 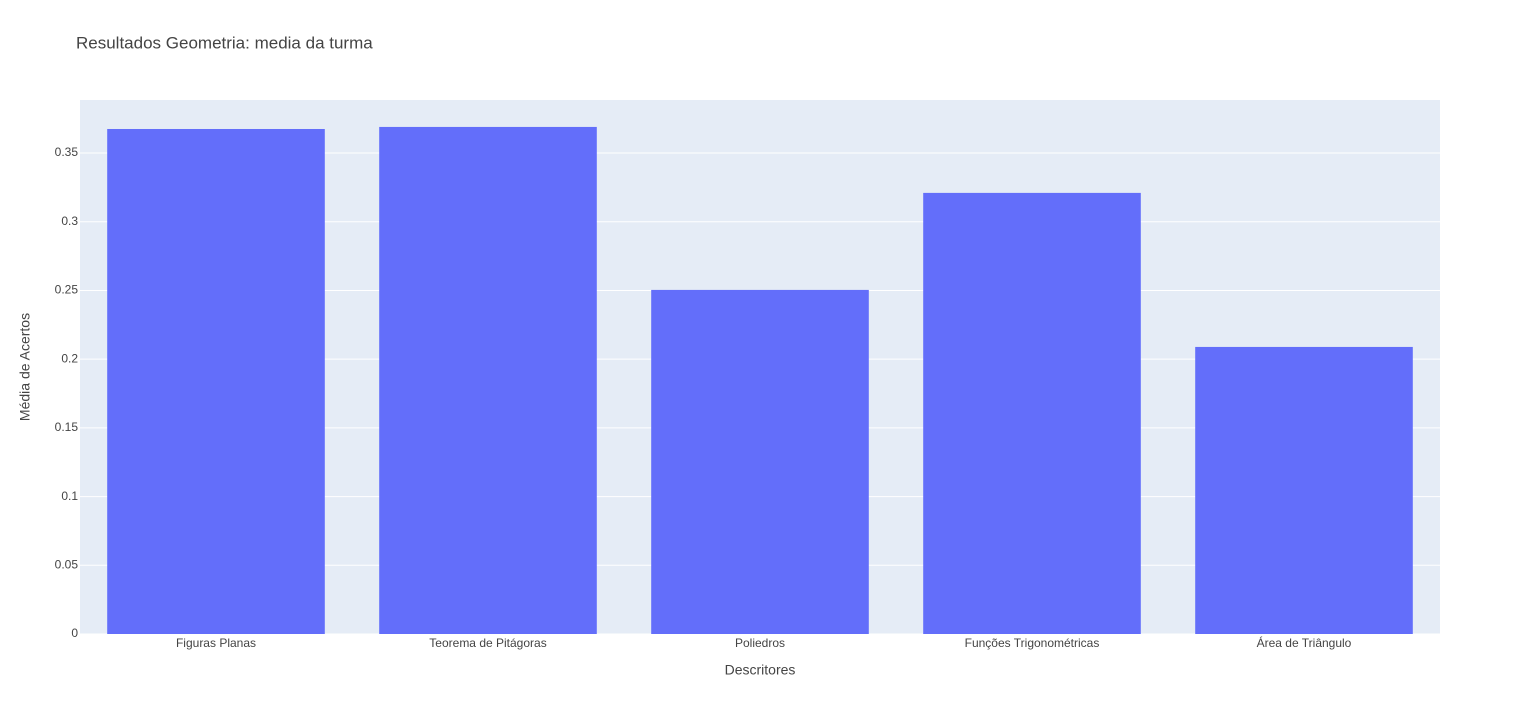 What do you see at coordinates (69, 358) in the screenshot?
I see `y-tick-label: 0.2` at bounding box center [69, 358].